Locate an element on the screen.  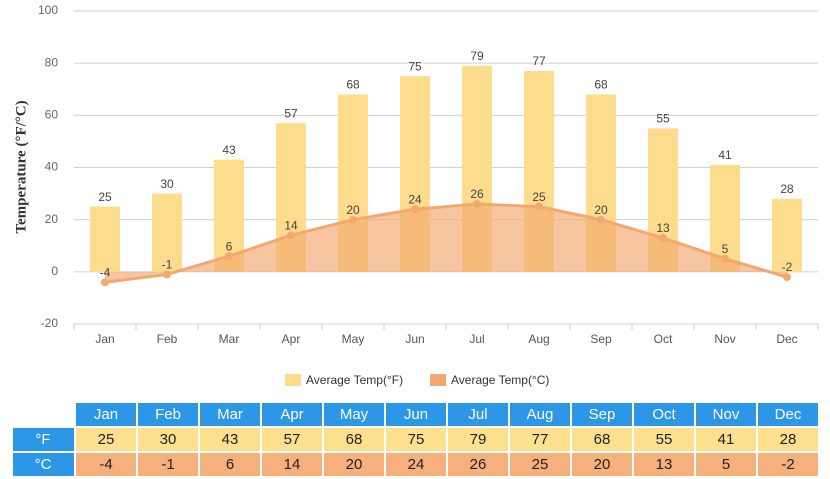
data-label: -2 is located at coordinates (787, 267).